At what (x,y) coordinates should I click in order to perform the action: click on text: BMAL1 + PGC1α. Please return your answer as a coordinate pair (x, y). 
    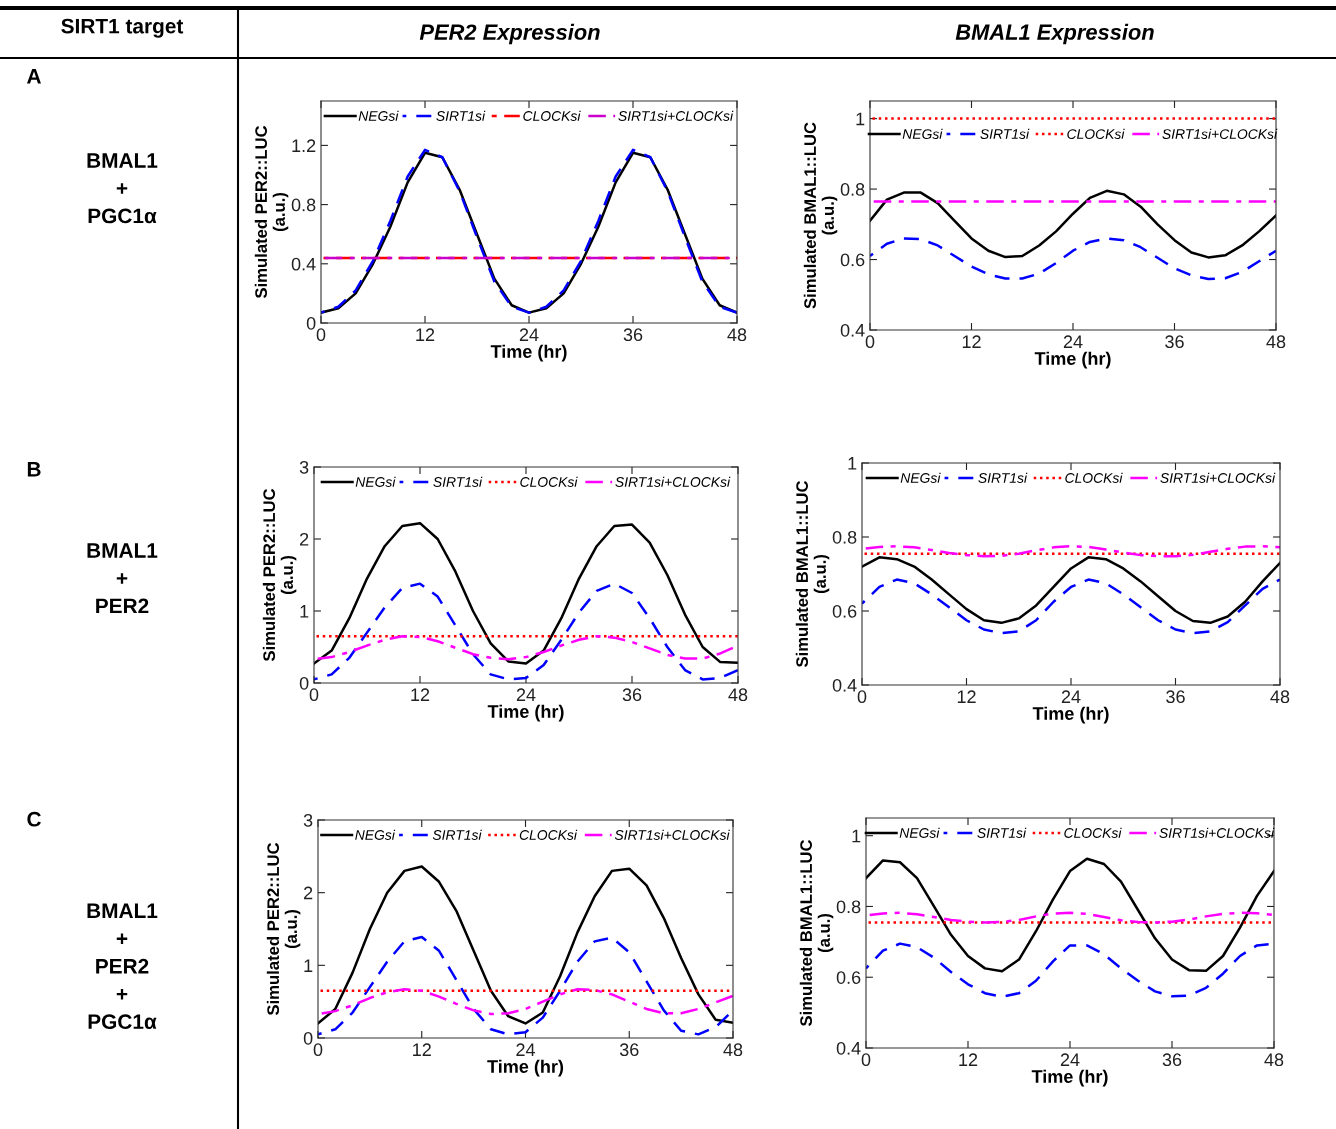
    Looking at the image, I should click on (122, 188).